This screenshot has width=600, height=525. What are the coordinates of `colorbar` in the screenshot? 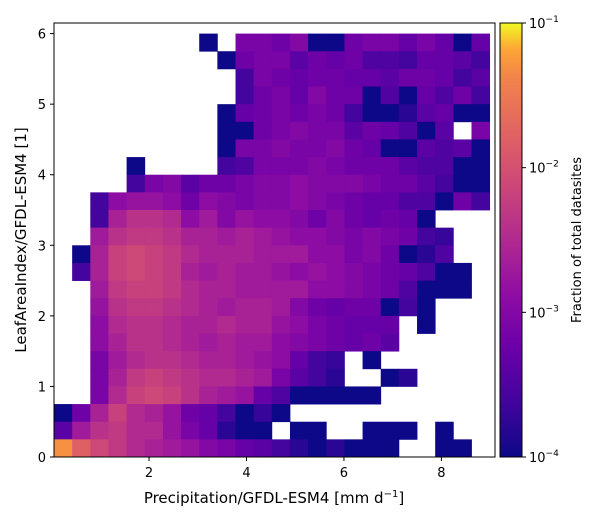 It's located at (511, 240).